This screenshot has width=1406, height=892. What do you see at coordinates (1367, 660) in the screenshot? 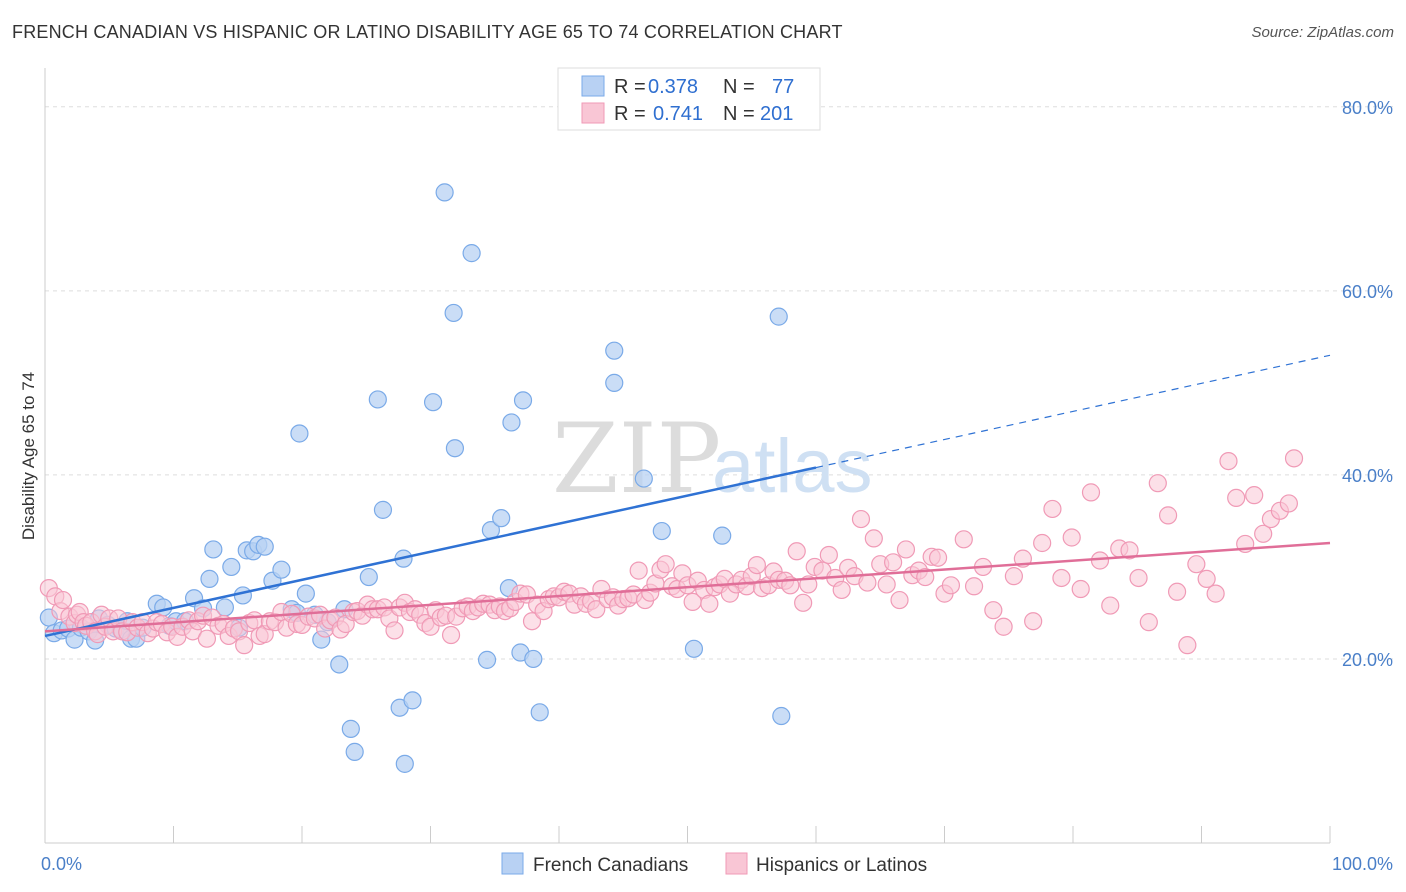
I see `y-tick-label: 20.0%` at bounding box center [1367, 660].